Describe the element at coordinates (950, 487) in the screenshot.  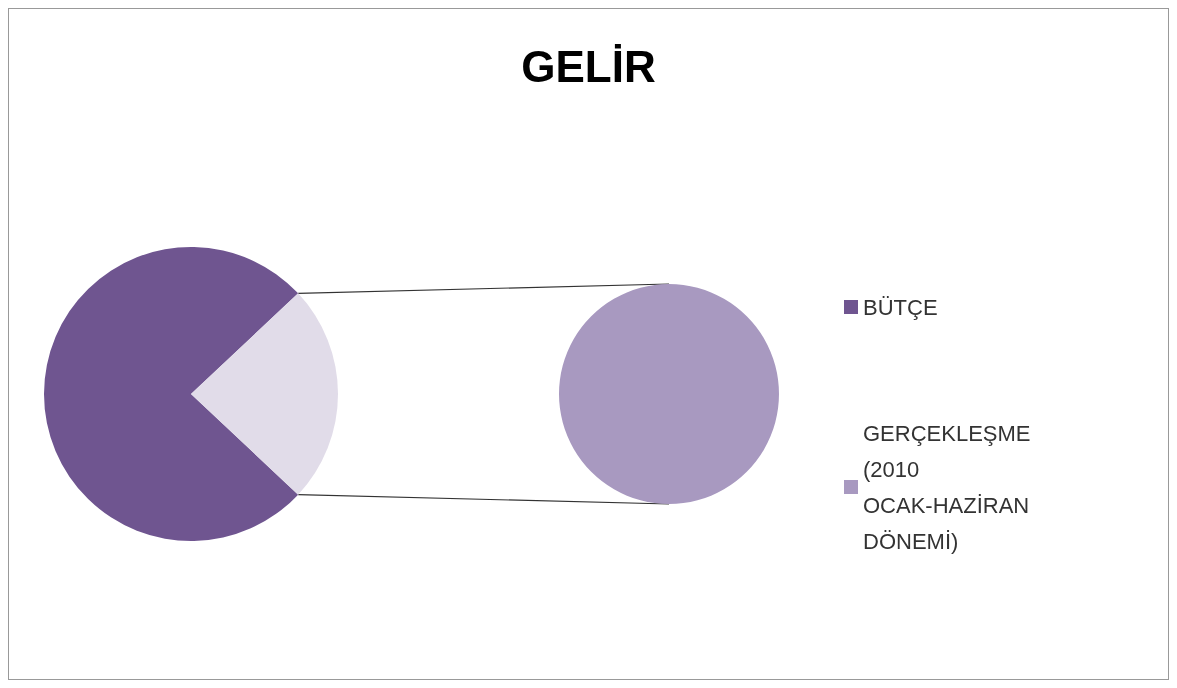
I see `legend-label: GERÇEKLEŞME (2010 OCAK-HAZİRAN DÖNEMİ)` at that location.